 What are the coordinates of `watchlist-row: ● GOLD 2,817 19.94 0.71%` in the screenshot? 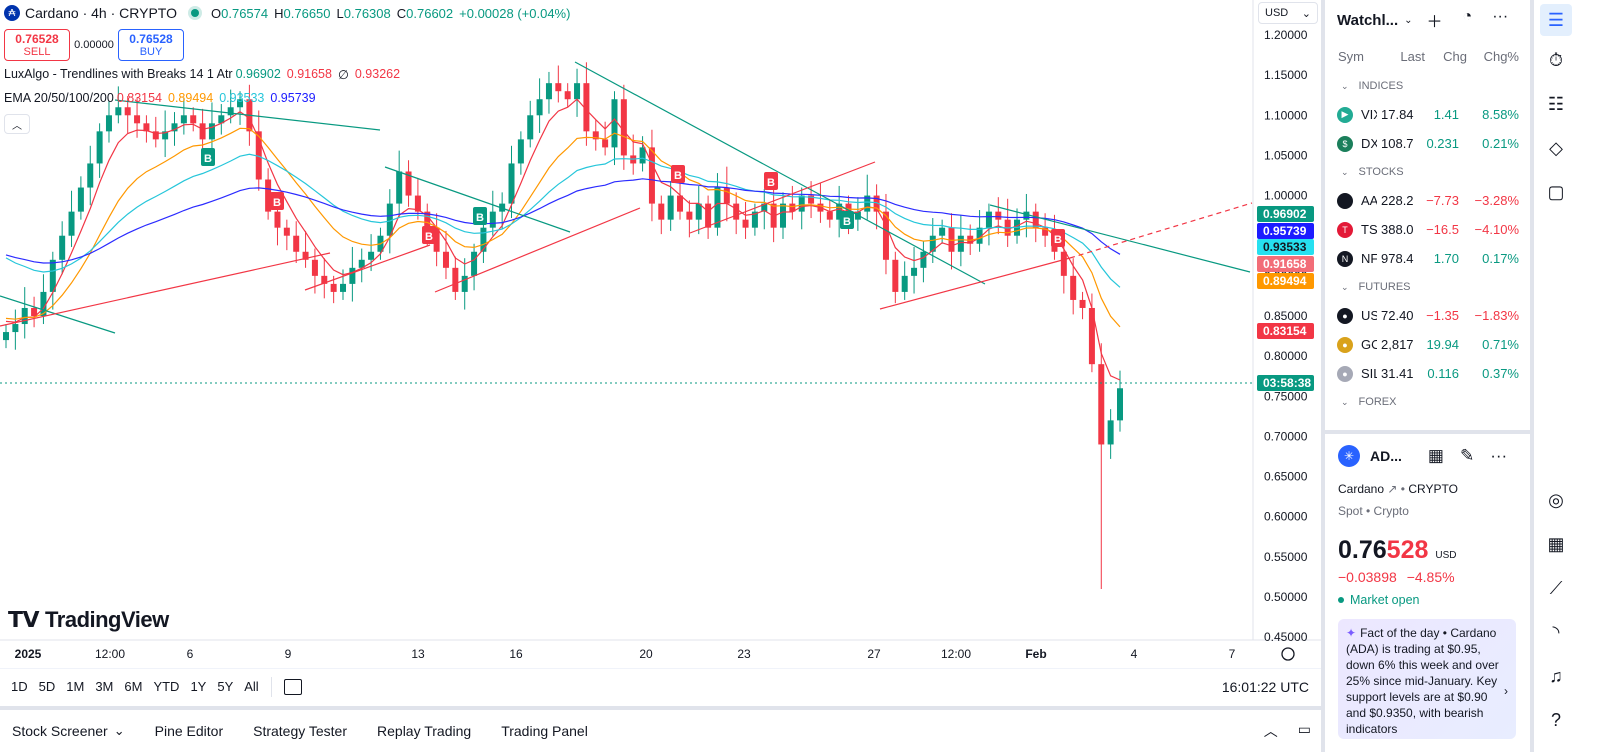 It's located at (1427, 344).